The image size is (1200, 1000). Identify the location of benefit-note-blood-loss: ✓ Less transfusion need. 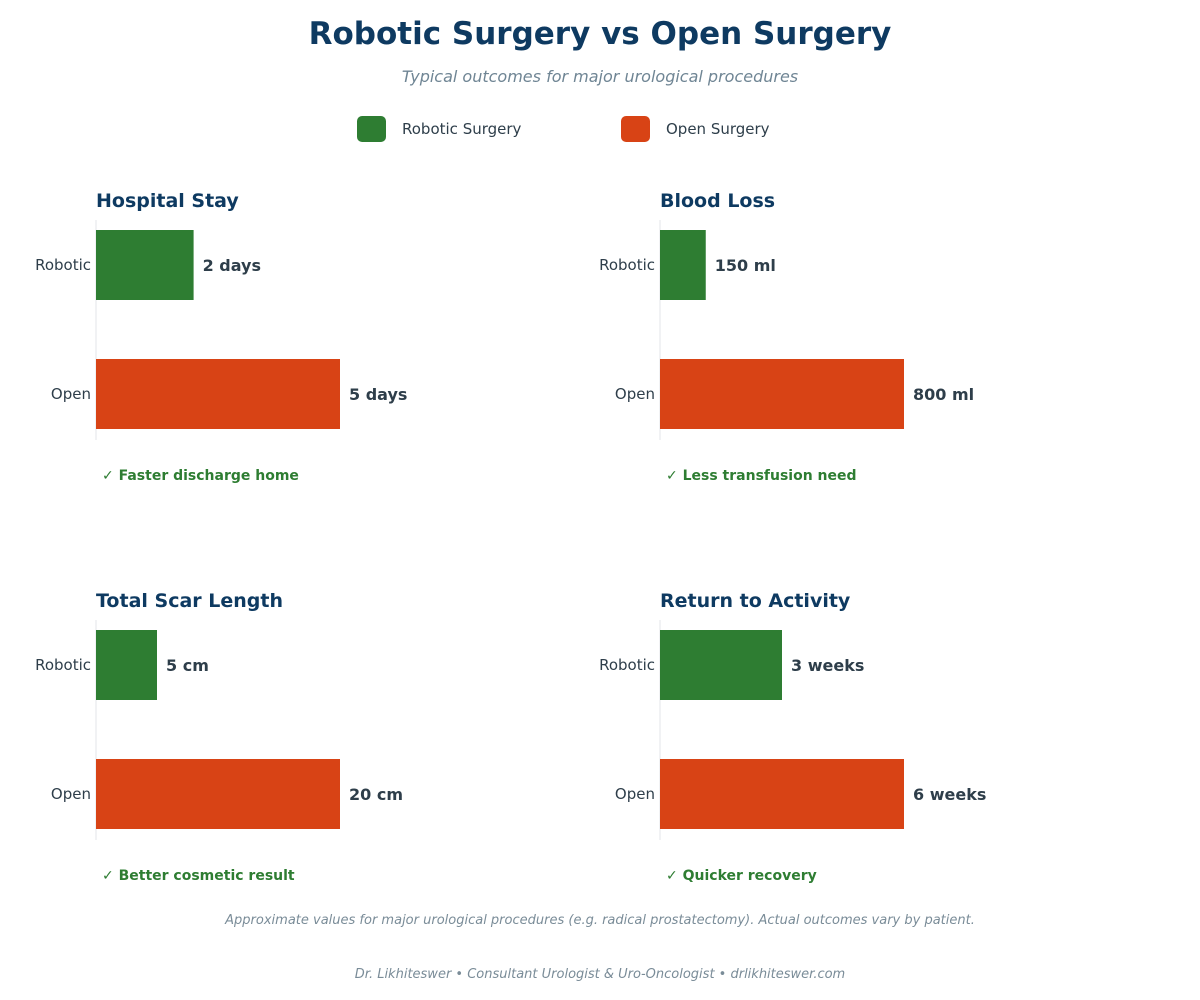
(761, 476).